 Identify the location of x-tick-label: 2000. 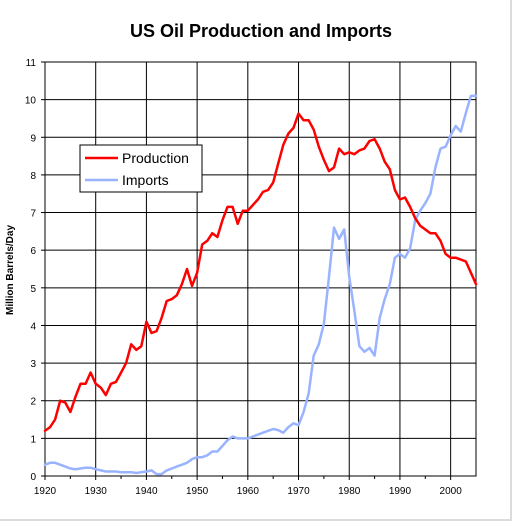
(451, 491).